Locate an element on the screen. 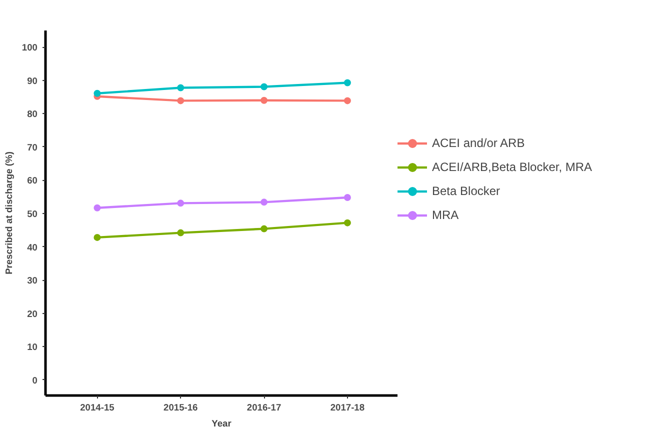  legend-label: ACEI and/or ARB is located at coordinates (478, 143).